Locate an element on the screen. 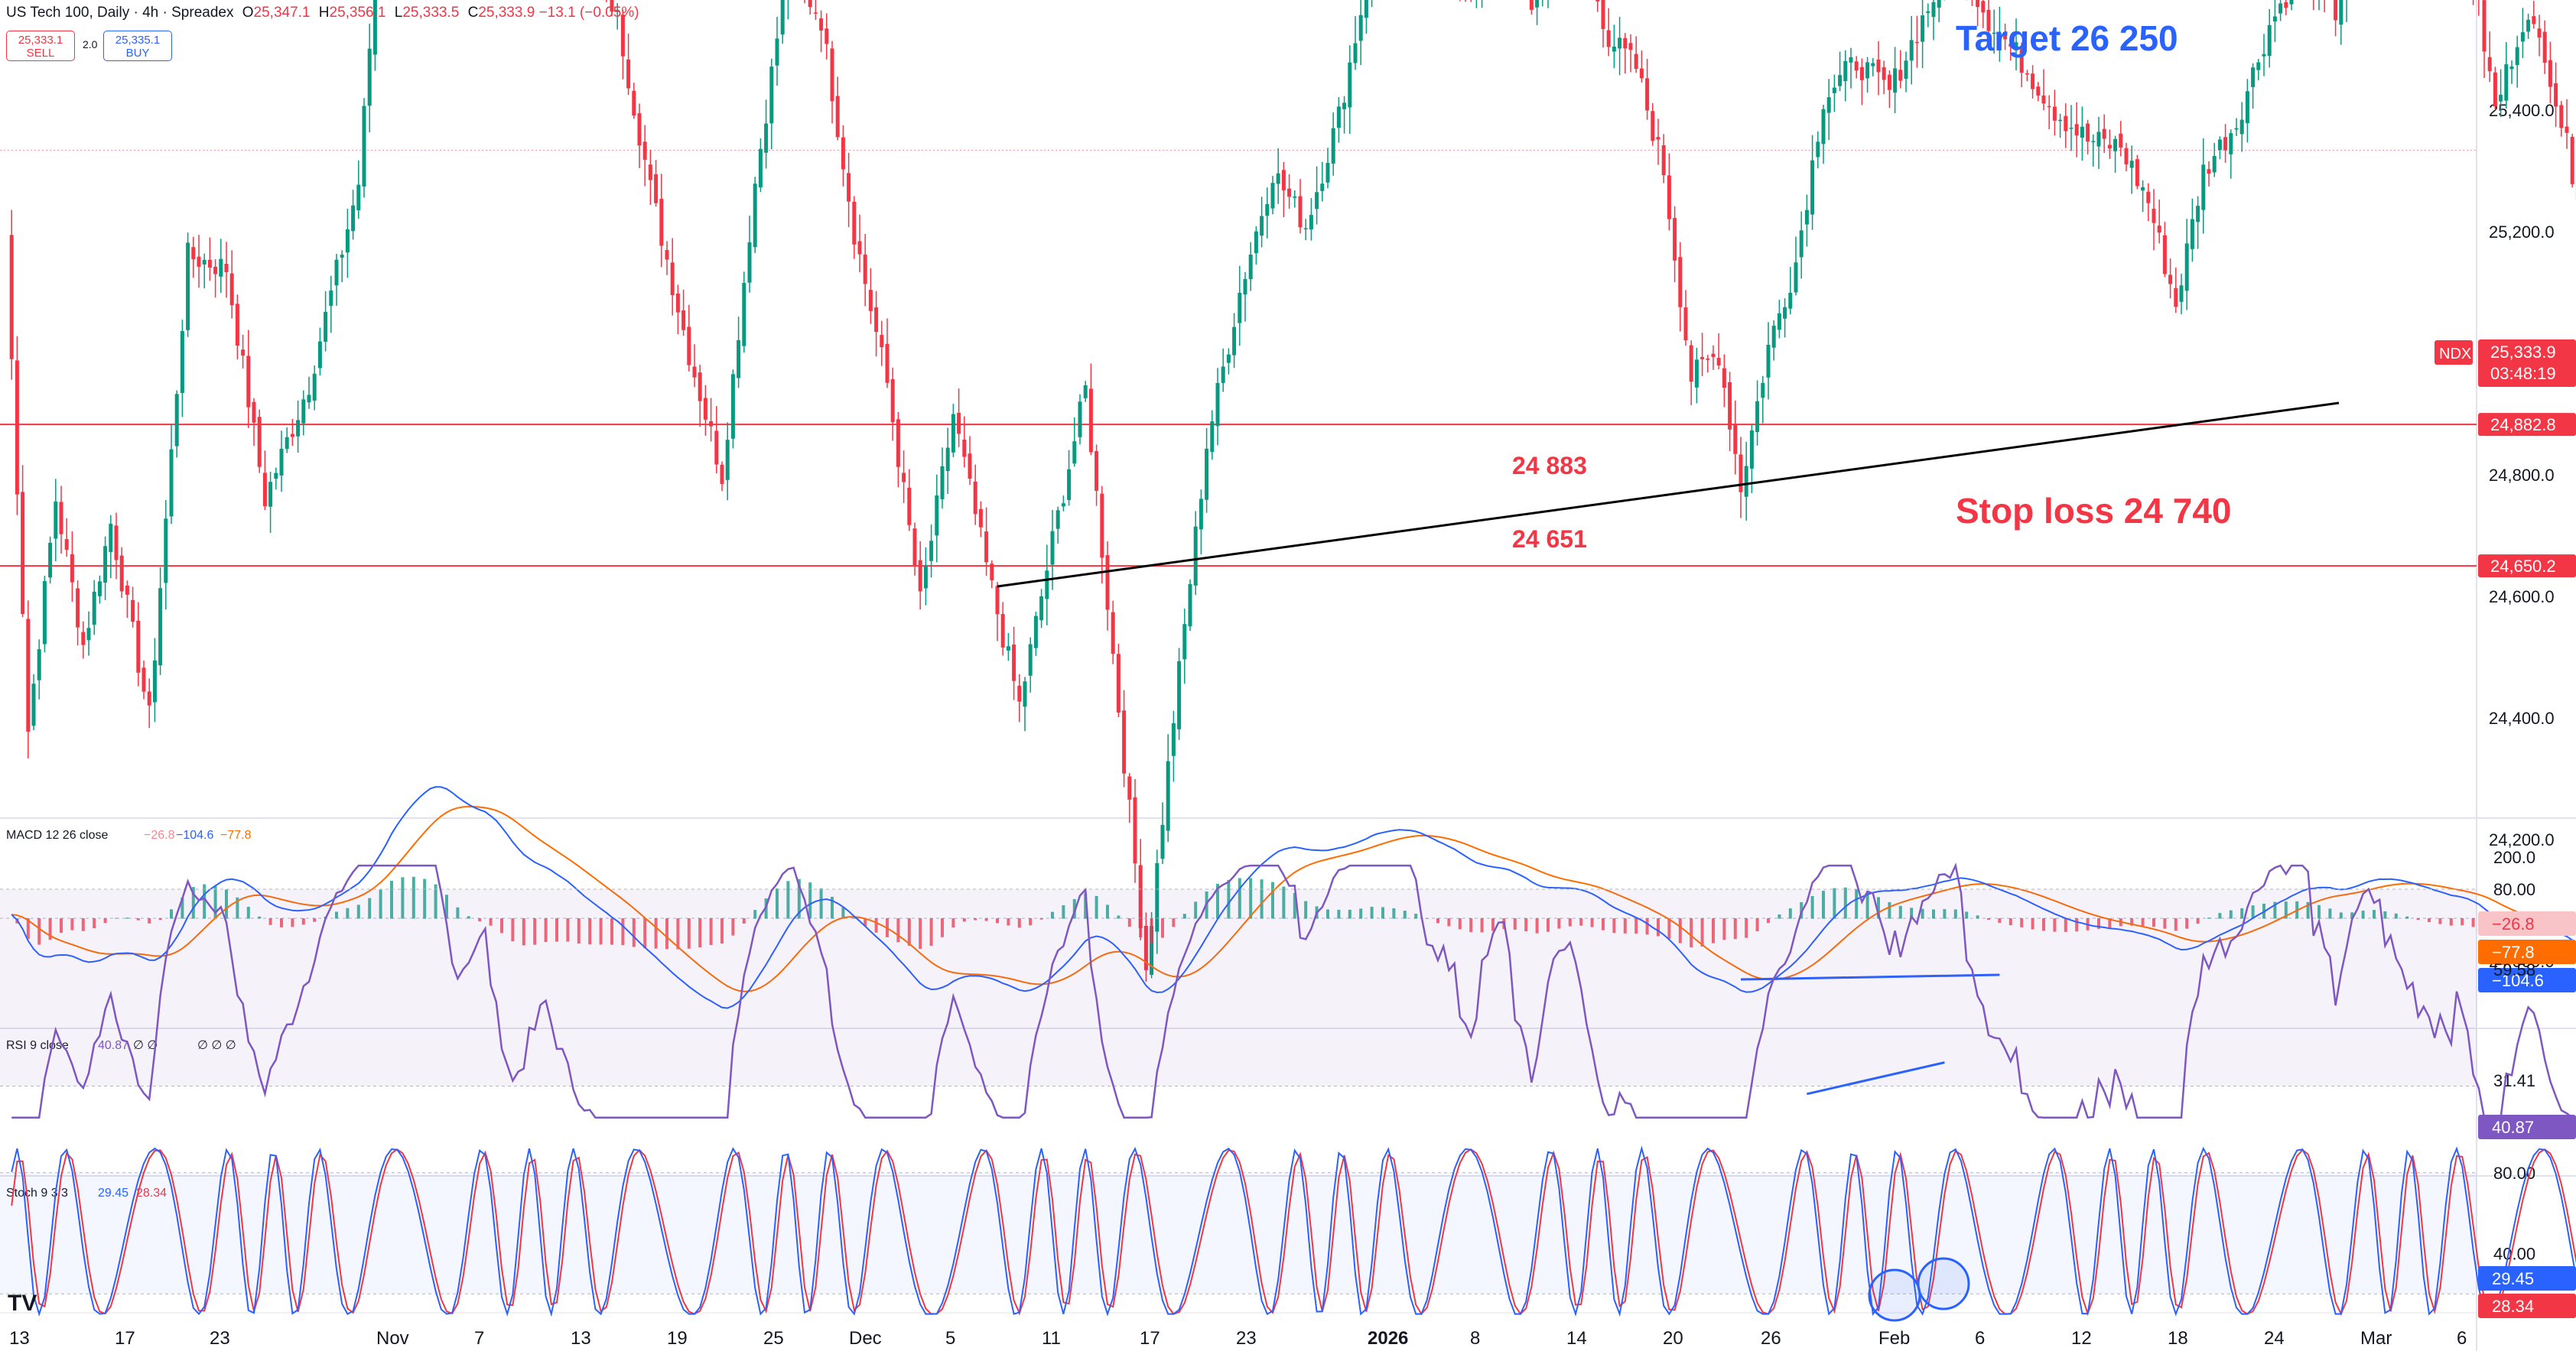 This screenshot has height=1351, width=2576. x-tick-label: 5 is located at coordinates (950, 1339).